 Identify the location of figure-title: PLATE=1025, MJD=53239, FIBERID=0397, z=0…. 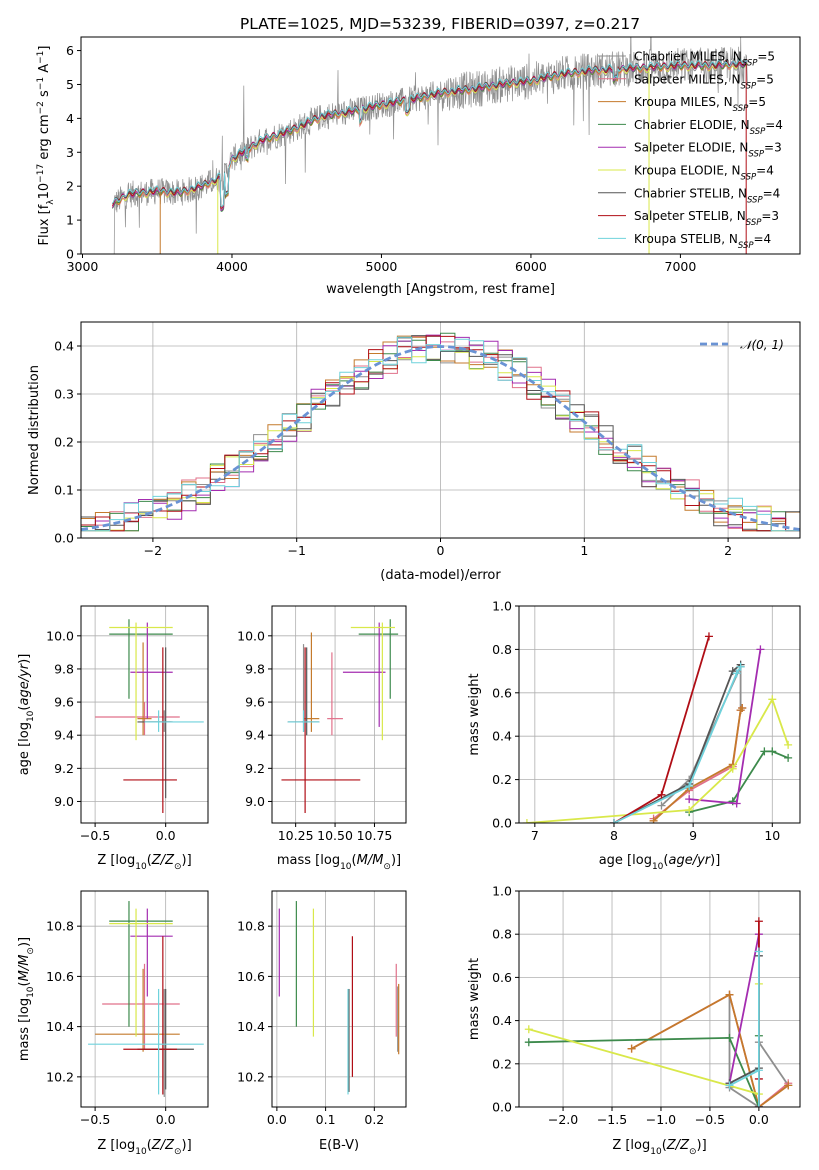
(440, 24).